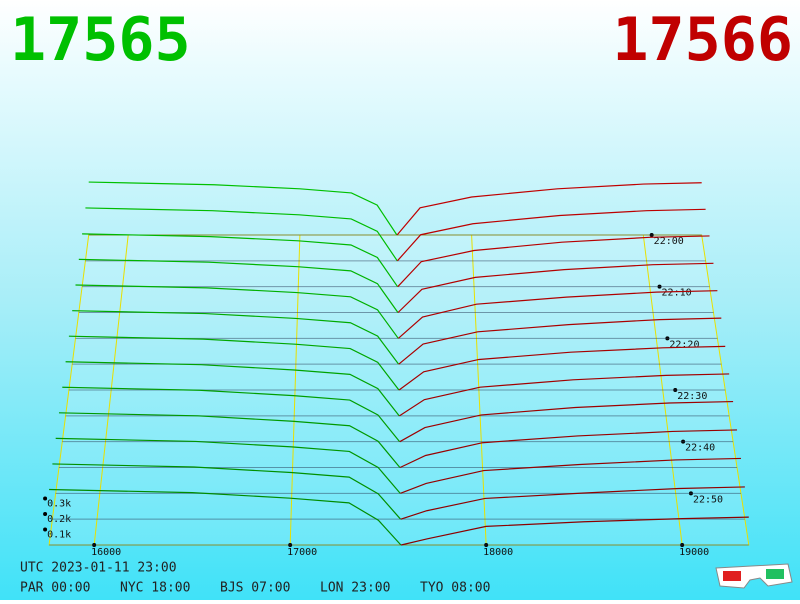 This screenshot has height=604, width=800. Describe the element at coordinates (59, 504) in the screenshot. I see `z-tick-label: 0.3k` at that location.